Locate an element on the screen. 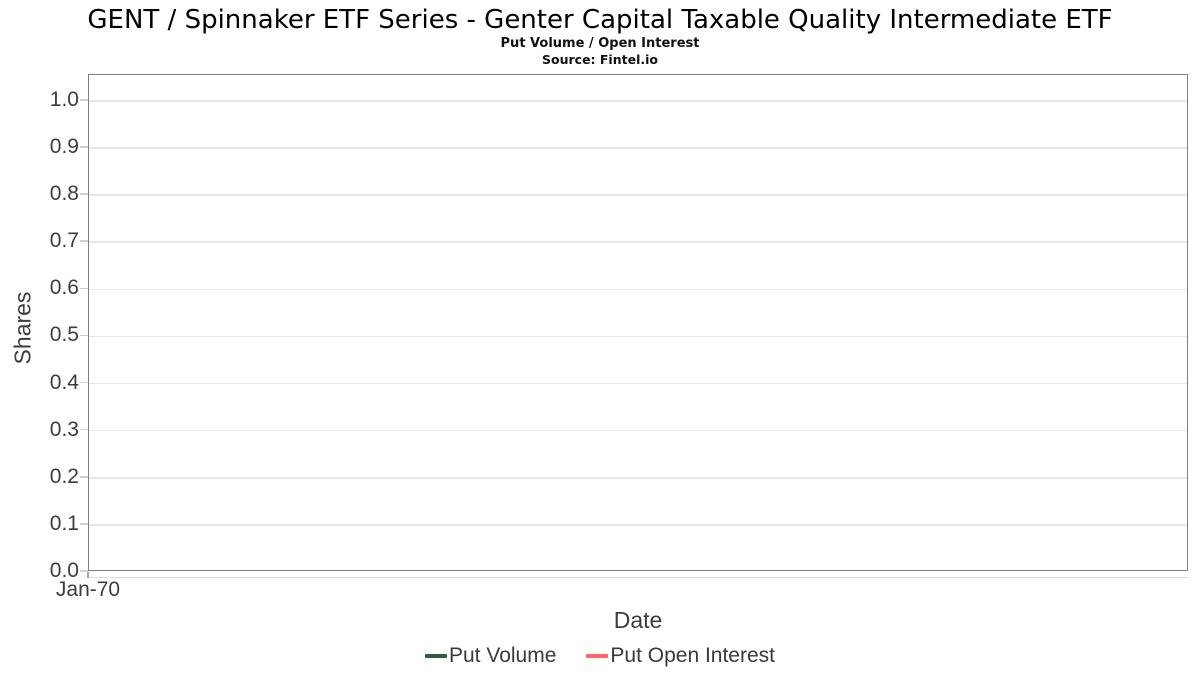  chart-subtitle: Put Volume / Open Interest is located at coordinates (600, 43).